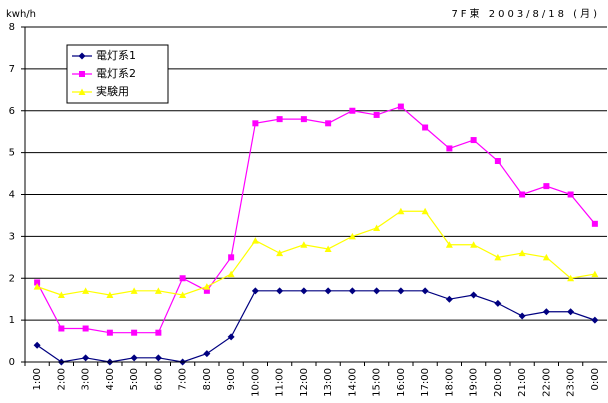 The image size is (608, 403). I want to click on x-tick-label: 14:00, so click(352, 382).